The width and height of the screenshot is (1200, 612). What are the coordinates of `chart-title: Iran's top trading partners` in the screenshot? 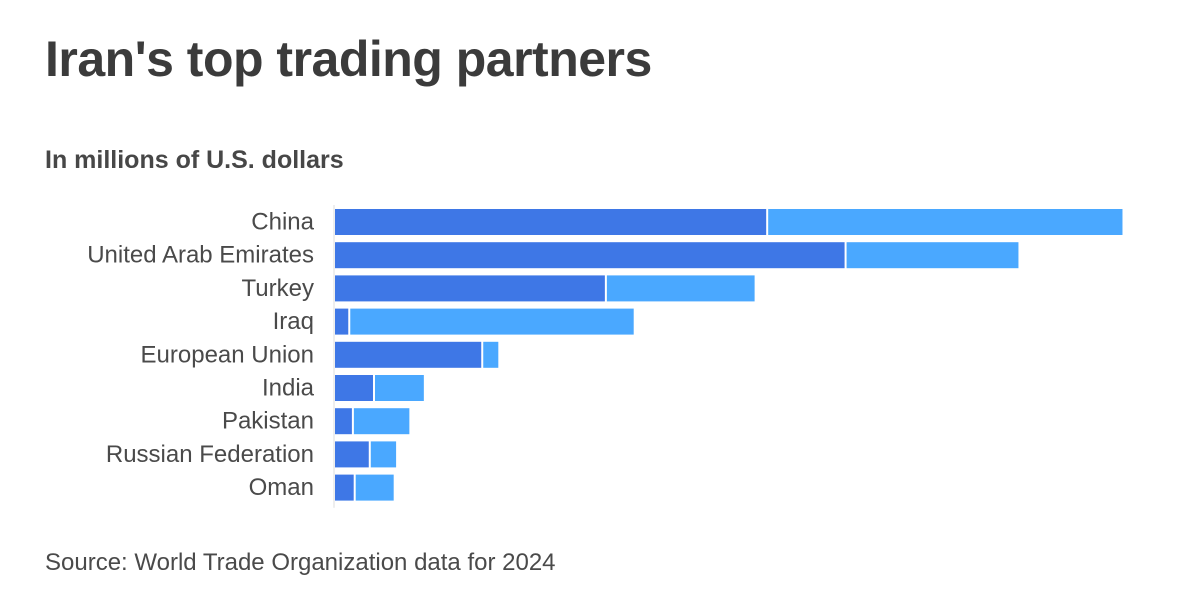 It's located at (348, 59).